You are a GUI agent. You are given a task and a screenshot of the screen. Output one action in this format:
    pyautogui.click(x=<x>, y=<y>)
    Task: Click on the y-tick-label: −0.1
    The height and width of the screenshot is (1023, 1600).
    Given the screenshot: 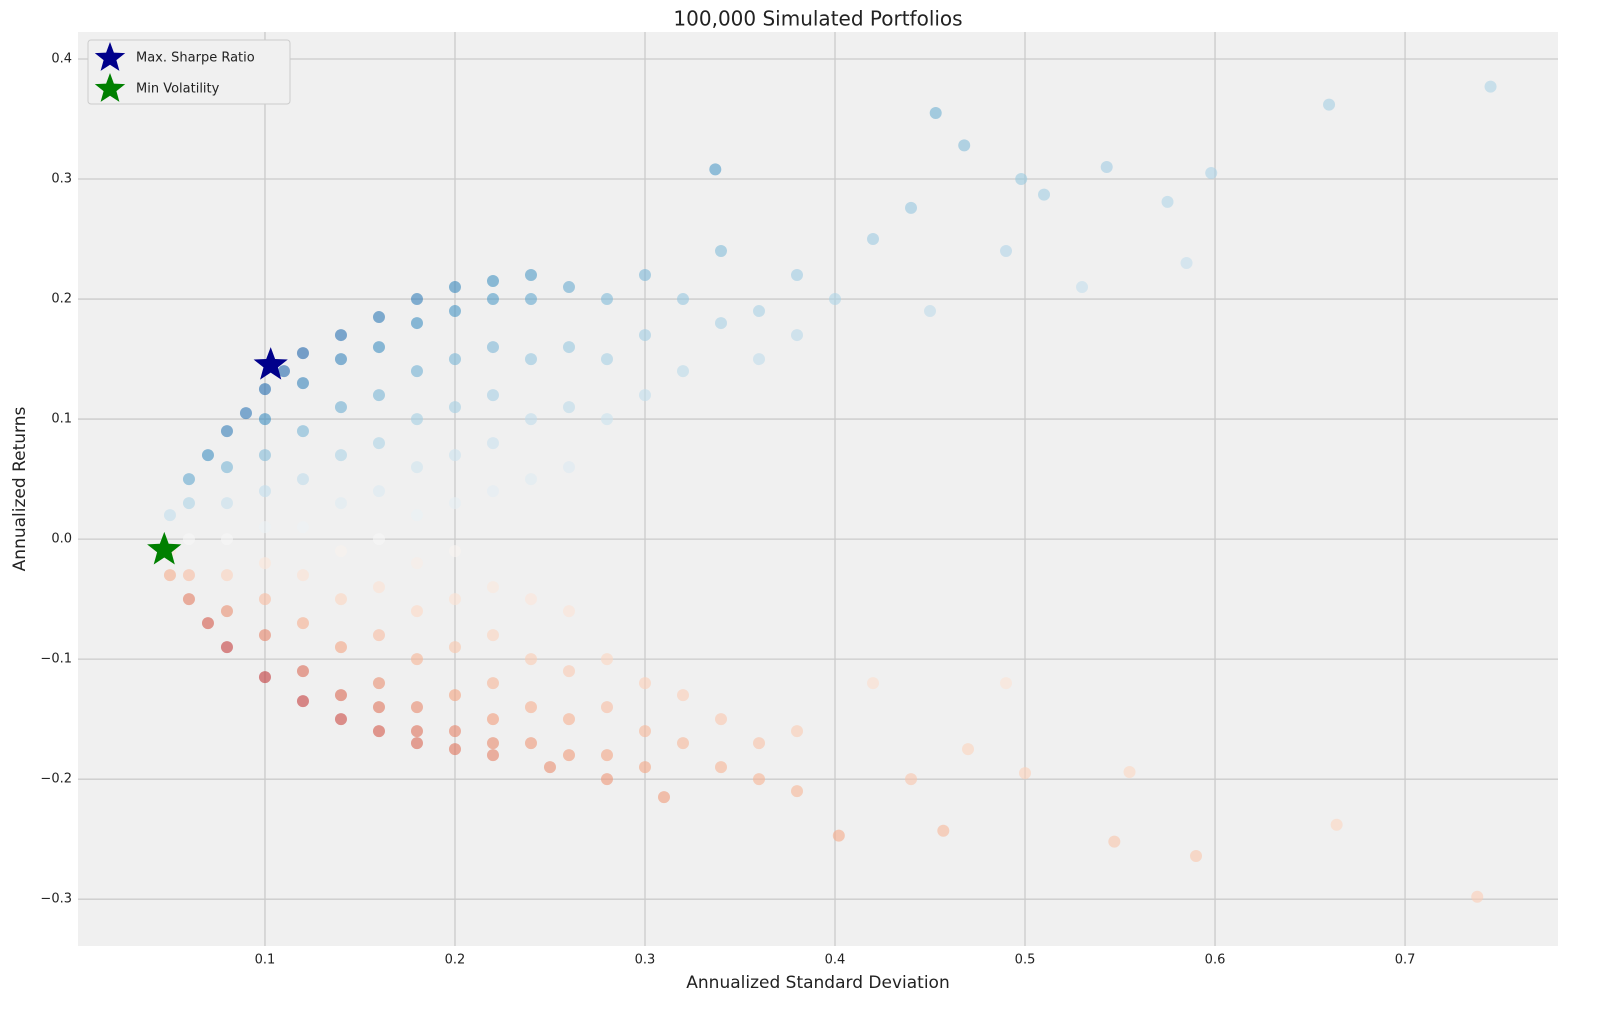 What is the action you would take?
    pyautogui.click(x=56, y=659)
    